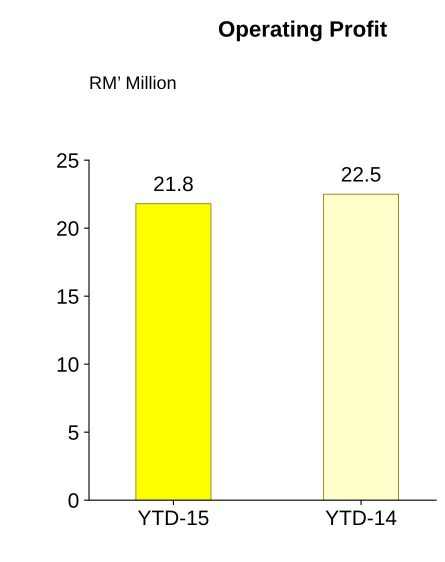 Image resolution: width=445 pixels, height=562 pixels. What do you see at coordinates (302, 31) in the screenshot?
I see `chart-title: Operating Profit` at bounding box center [302, 31].